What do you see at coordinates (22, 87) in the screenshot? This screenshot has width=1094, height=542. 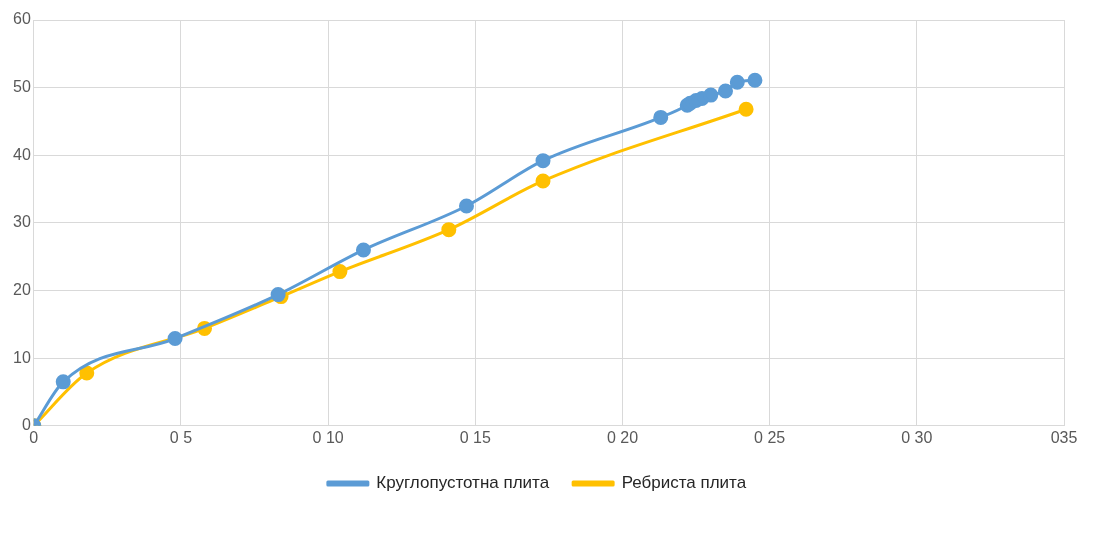 I see `y-tick-label: 50` at bounding box center [22, 87].